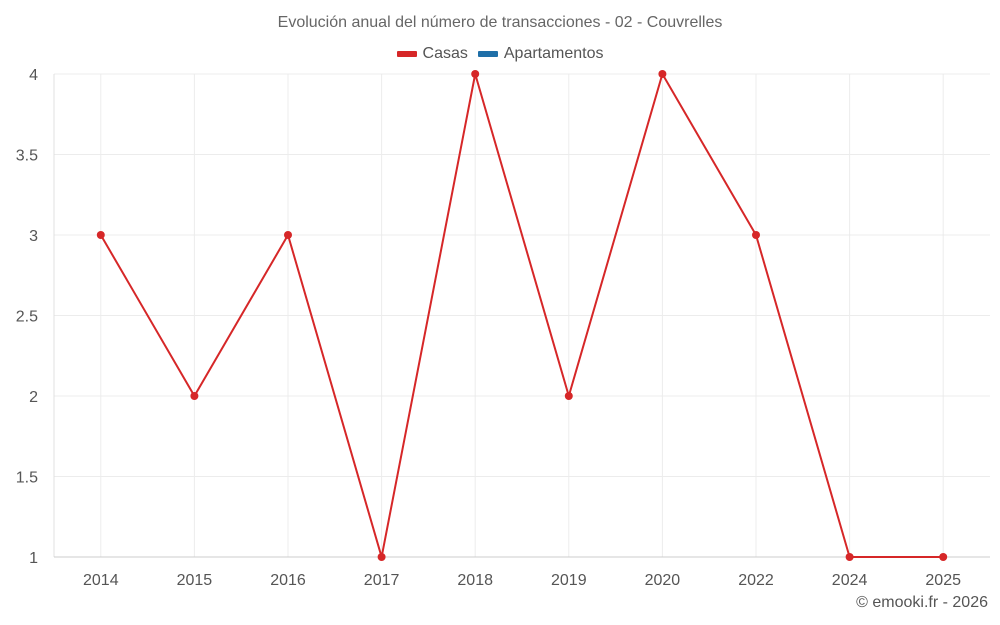  What do you see at coordinates (101, 580) in the screenshot?
I see `x-tick-label: 2014` at bounding box center [101, 580].